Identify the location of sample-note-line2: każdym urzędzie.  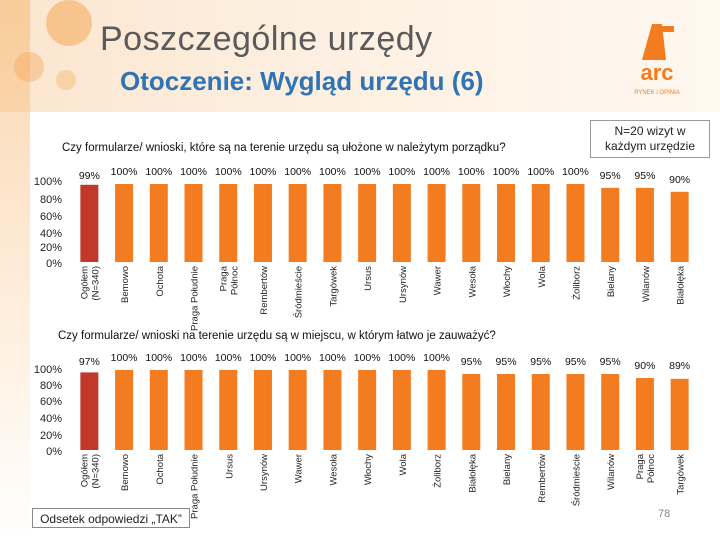
(650, 146).